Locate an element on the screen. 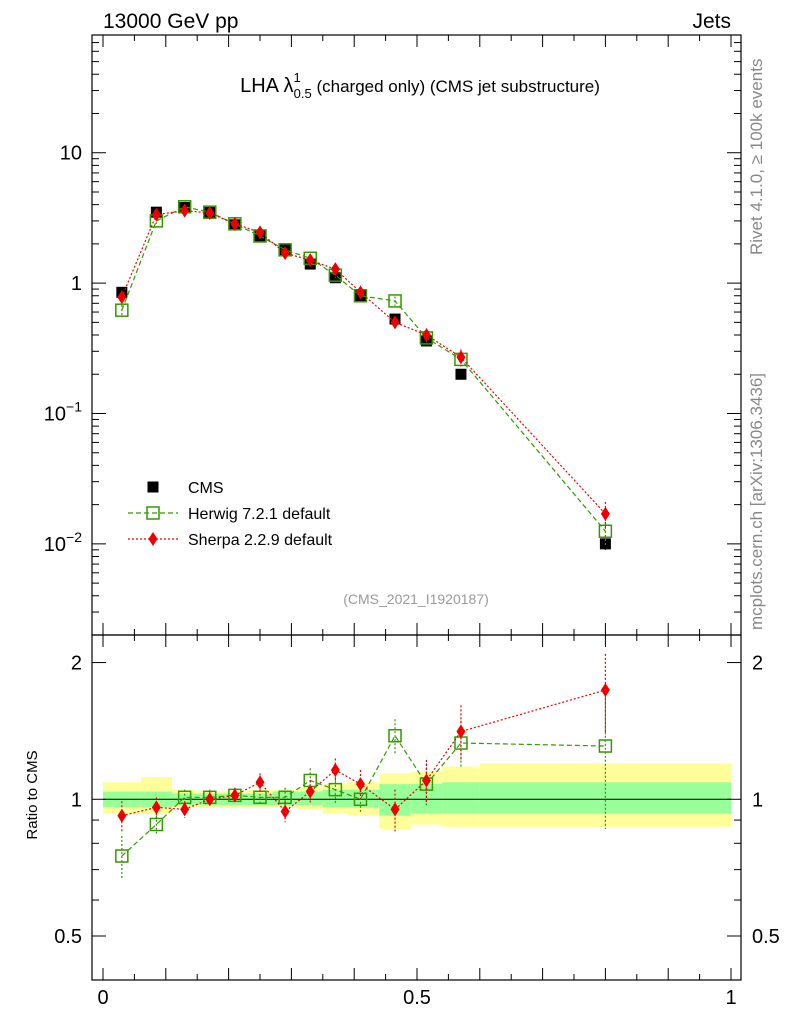  y-tick-label-2: 10⁻¹ is located at coordinates (63, 411).